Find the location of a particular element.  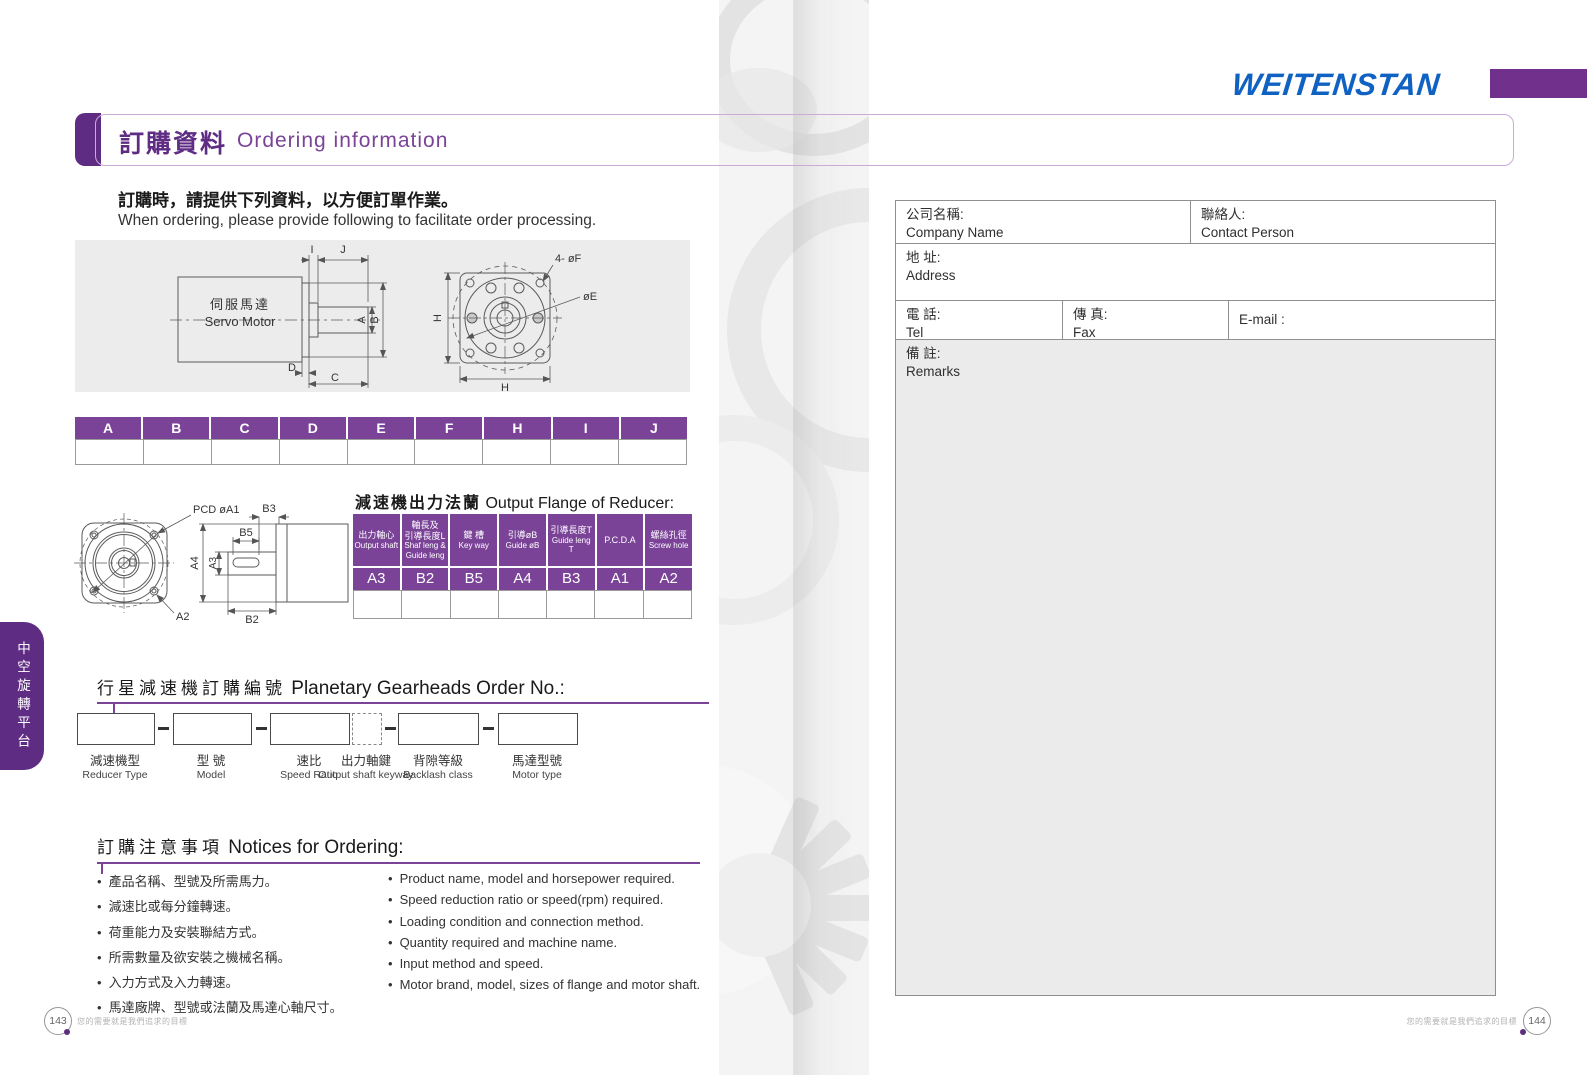

notice-item: 入力方式及入力轉速。 is located at coordinates (220, 981).